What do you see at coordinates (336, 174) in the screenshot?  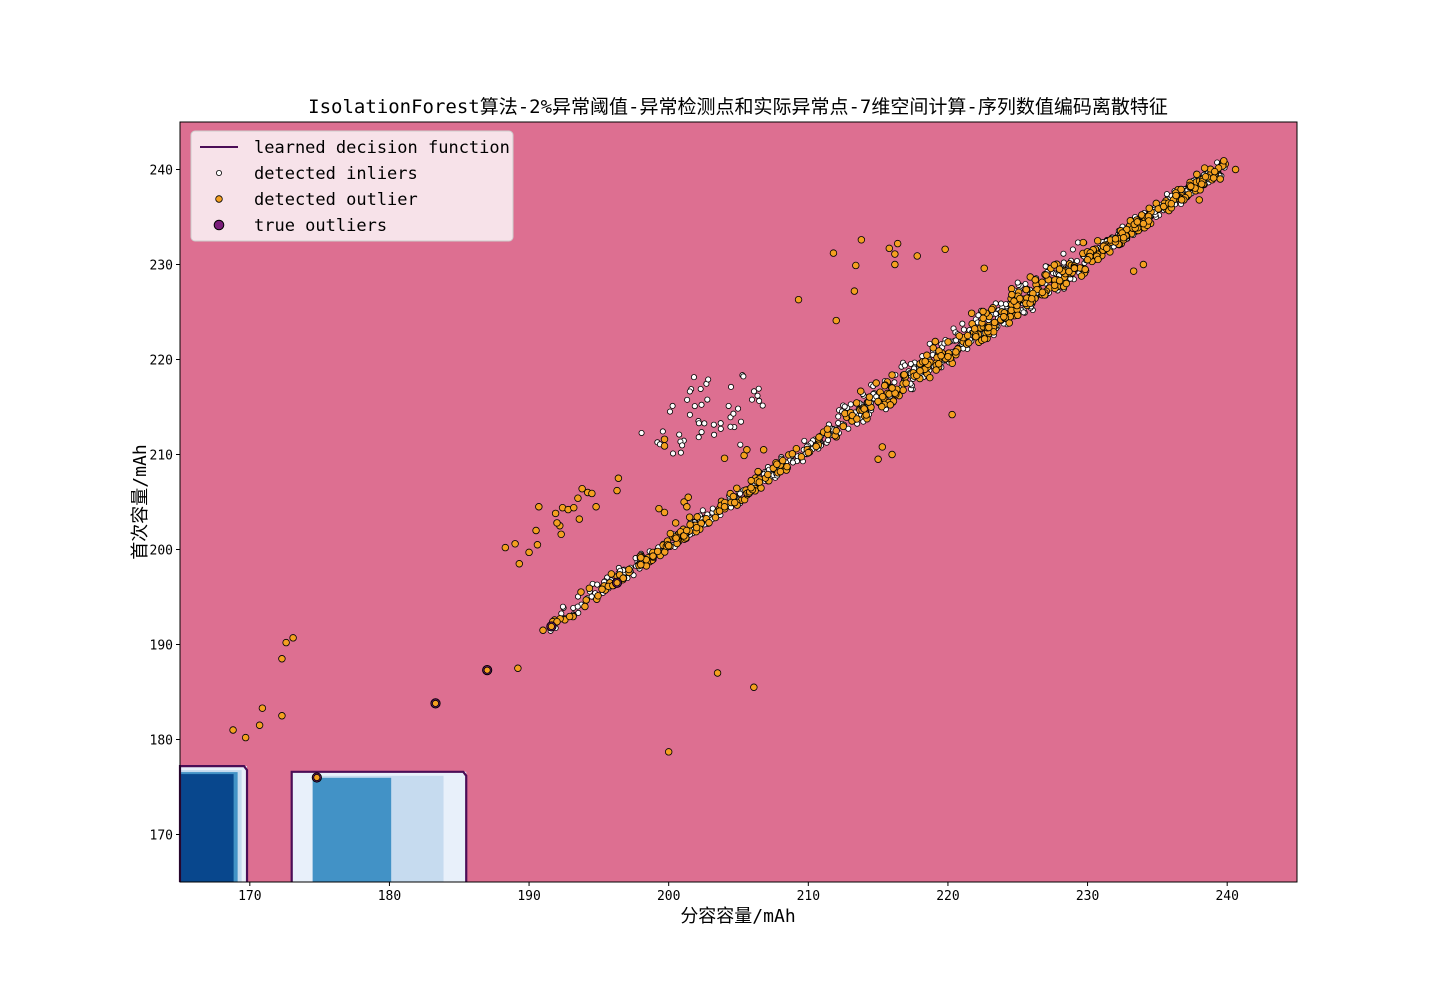 I see `legend-label: detected inliers` at bounding box center [336, 174].